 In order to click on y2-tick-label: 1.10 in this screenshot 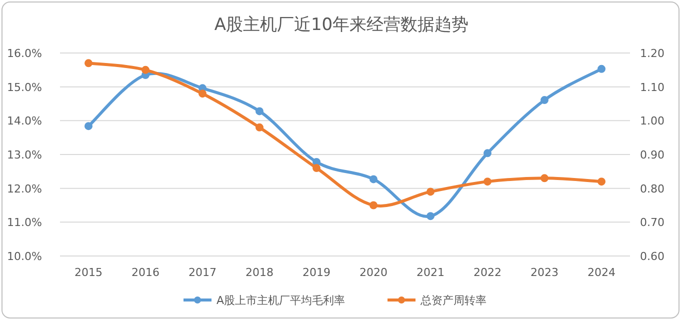, I will do `click(652, 87)`.